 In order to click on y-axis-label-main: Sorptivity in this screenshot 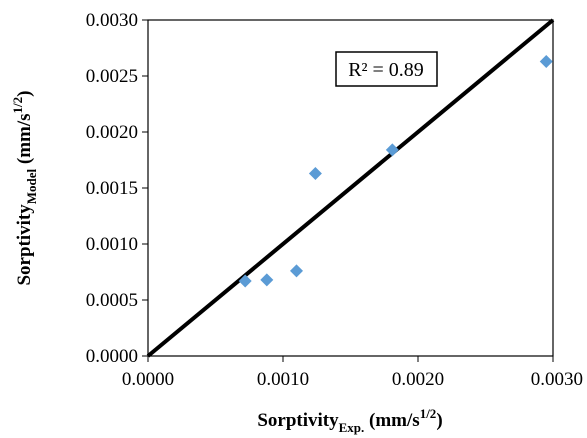, I will do `click(24, 245)`.